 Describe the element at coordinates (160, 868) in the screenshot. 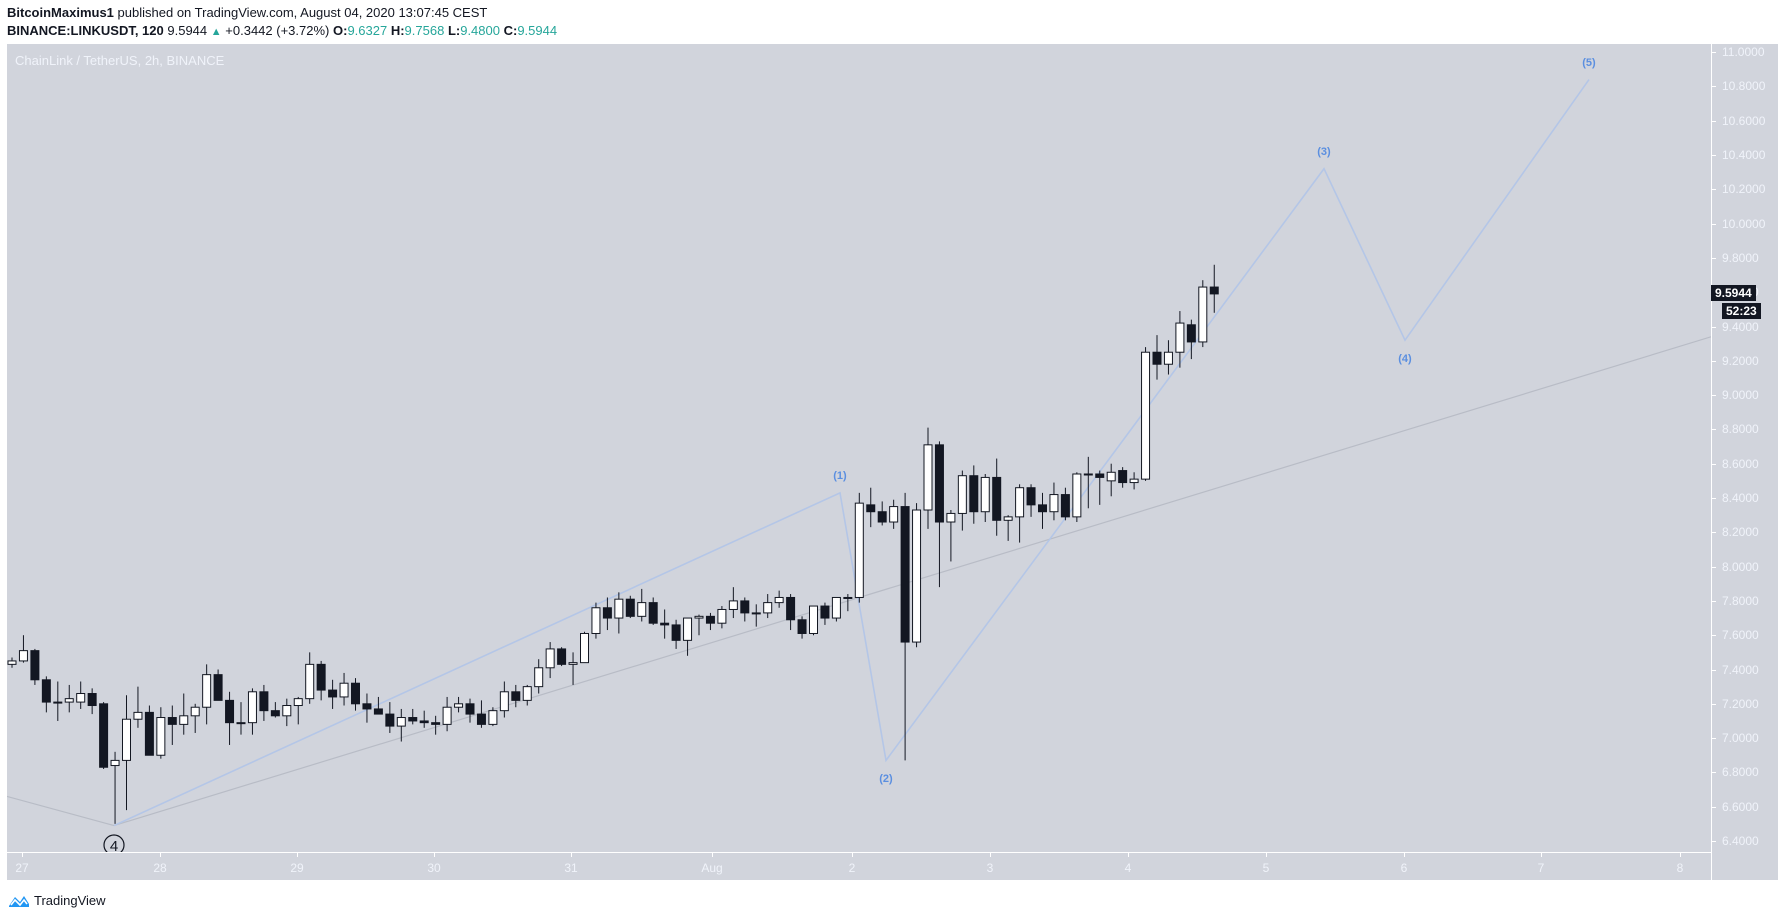

I see `time-axis-label: 28` at that location.